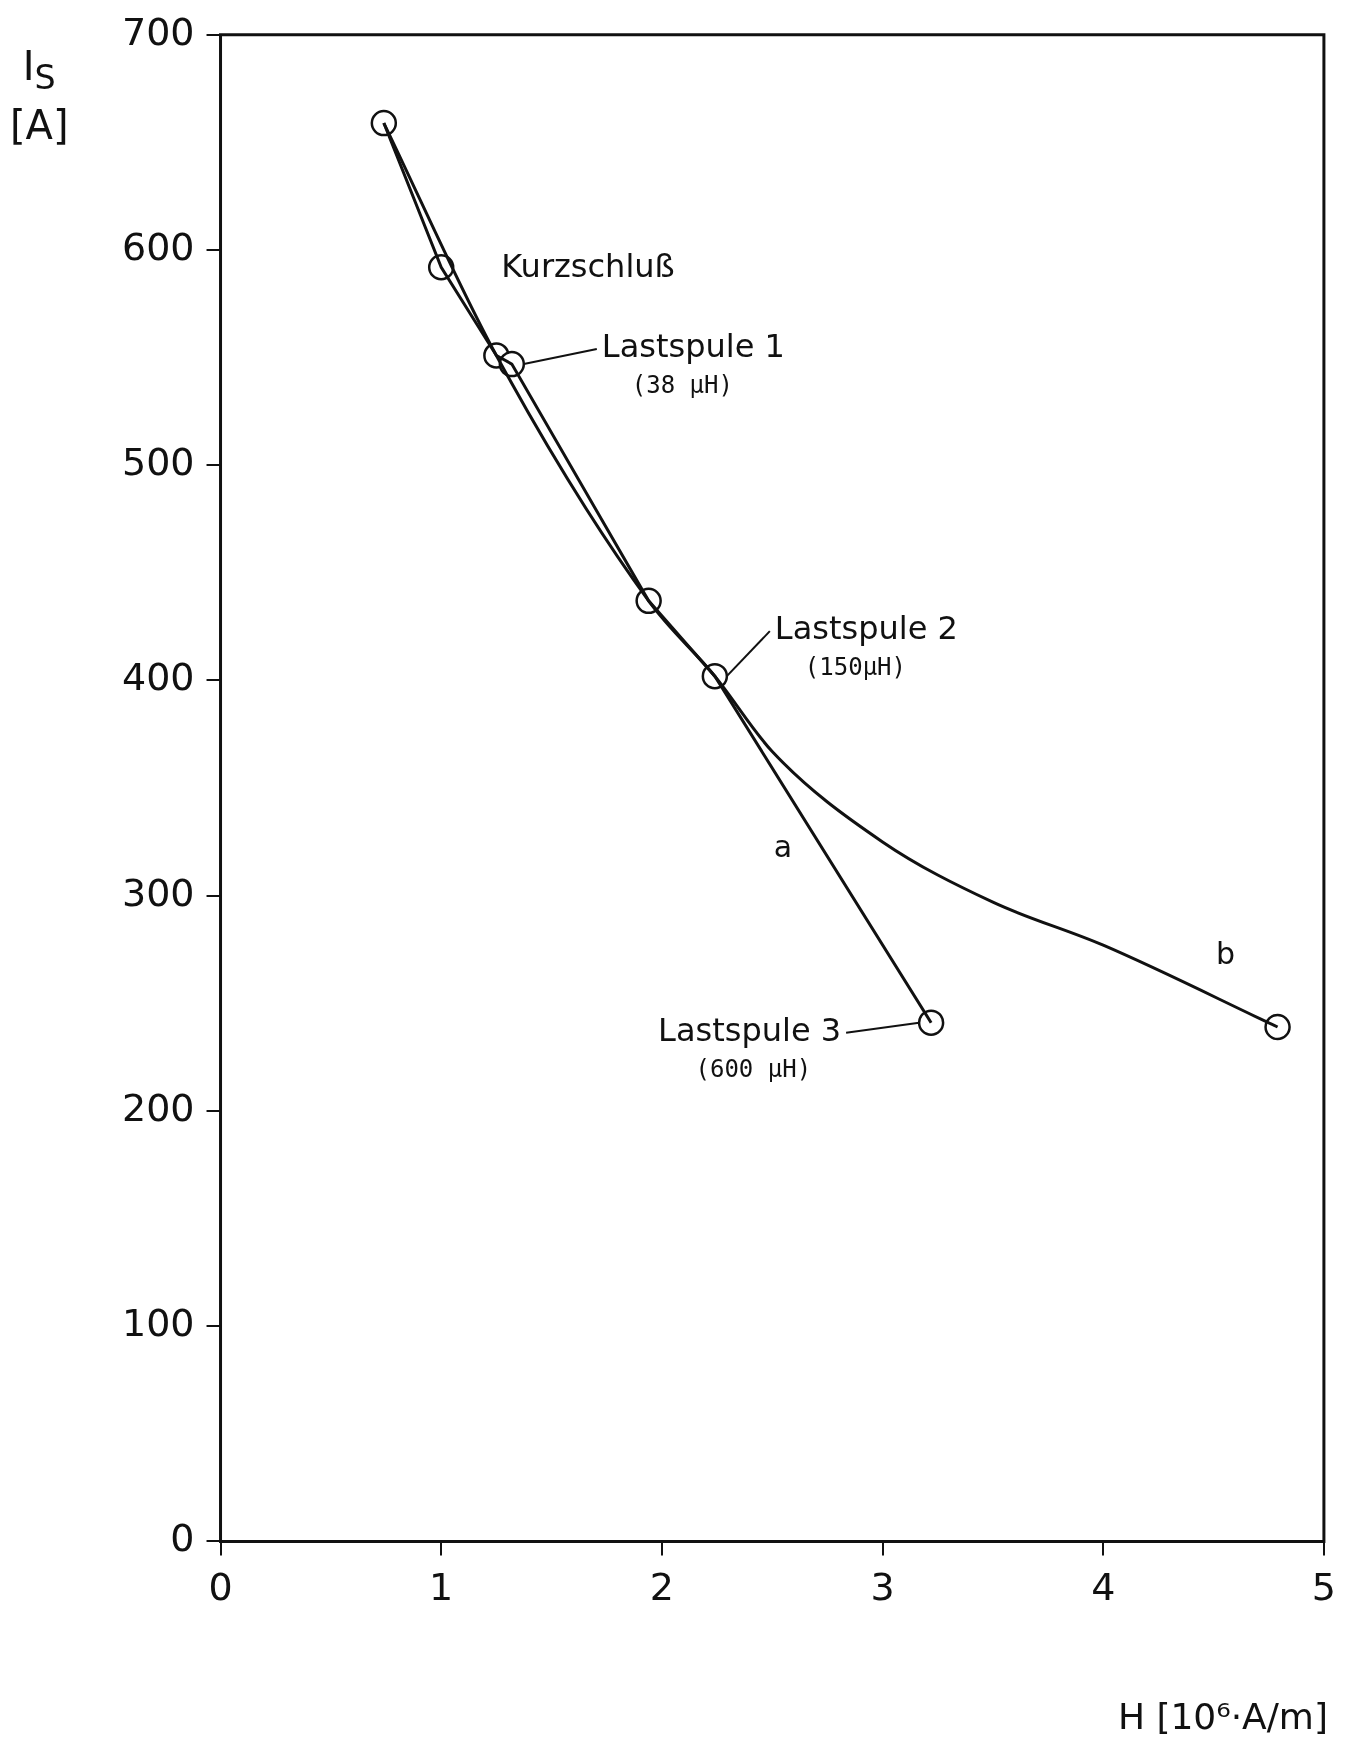  Describe the element at coordinates (158, 1323) in the screenshot. I see `y-tick-label: 100` at that location.